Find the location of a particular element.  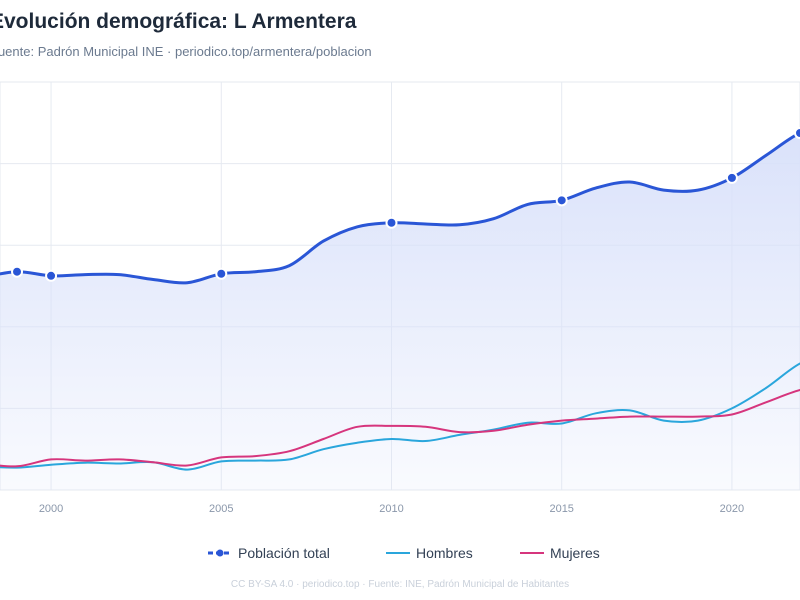

legend-item-hombres: Hombres is located at coordinates (429, 553).